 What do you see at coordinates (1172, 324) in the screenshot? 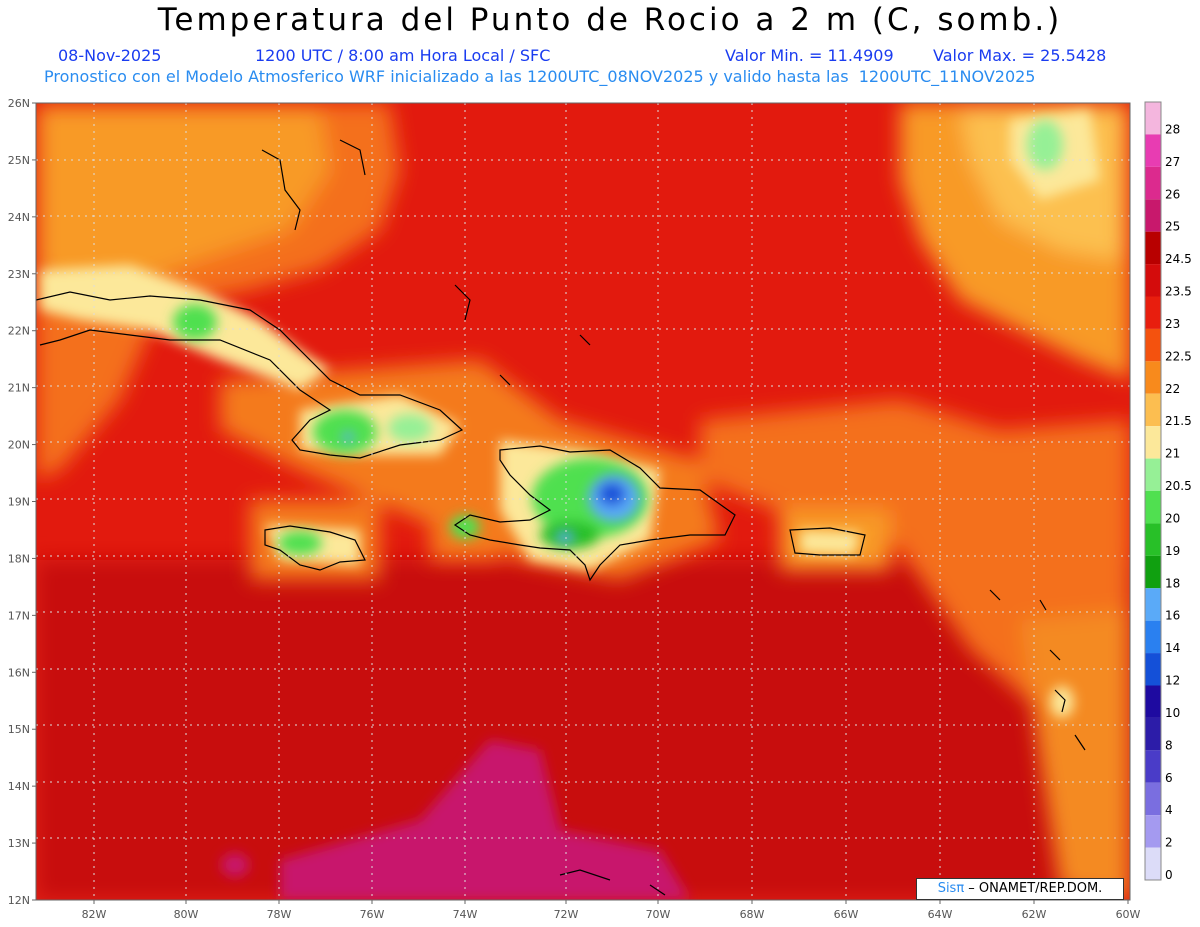
I see `colorbar-label: 23` at bounding box center [1172, 324].